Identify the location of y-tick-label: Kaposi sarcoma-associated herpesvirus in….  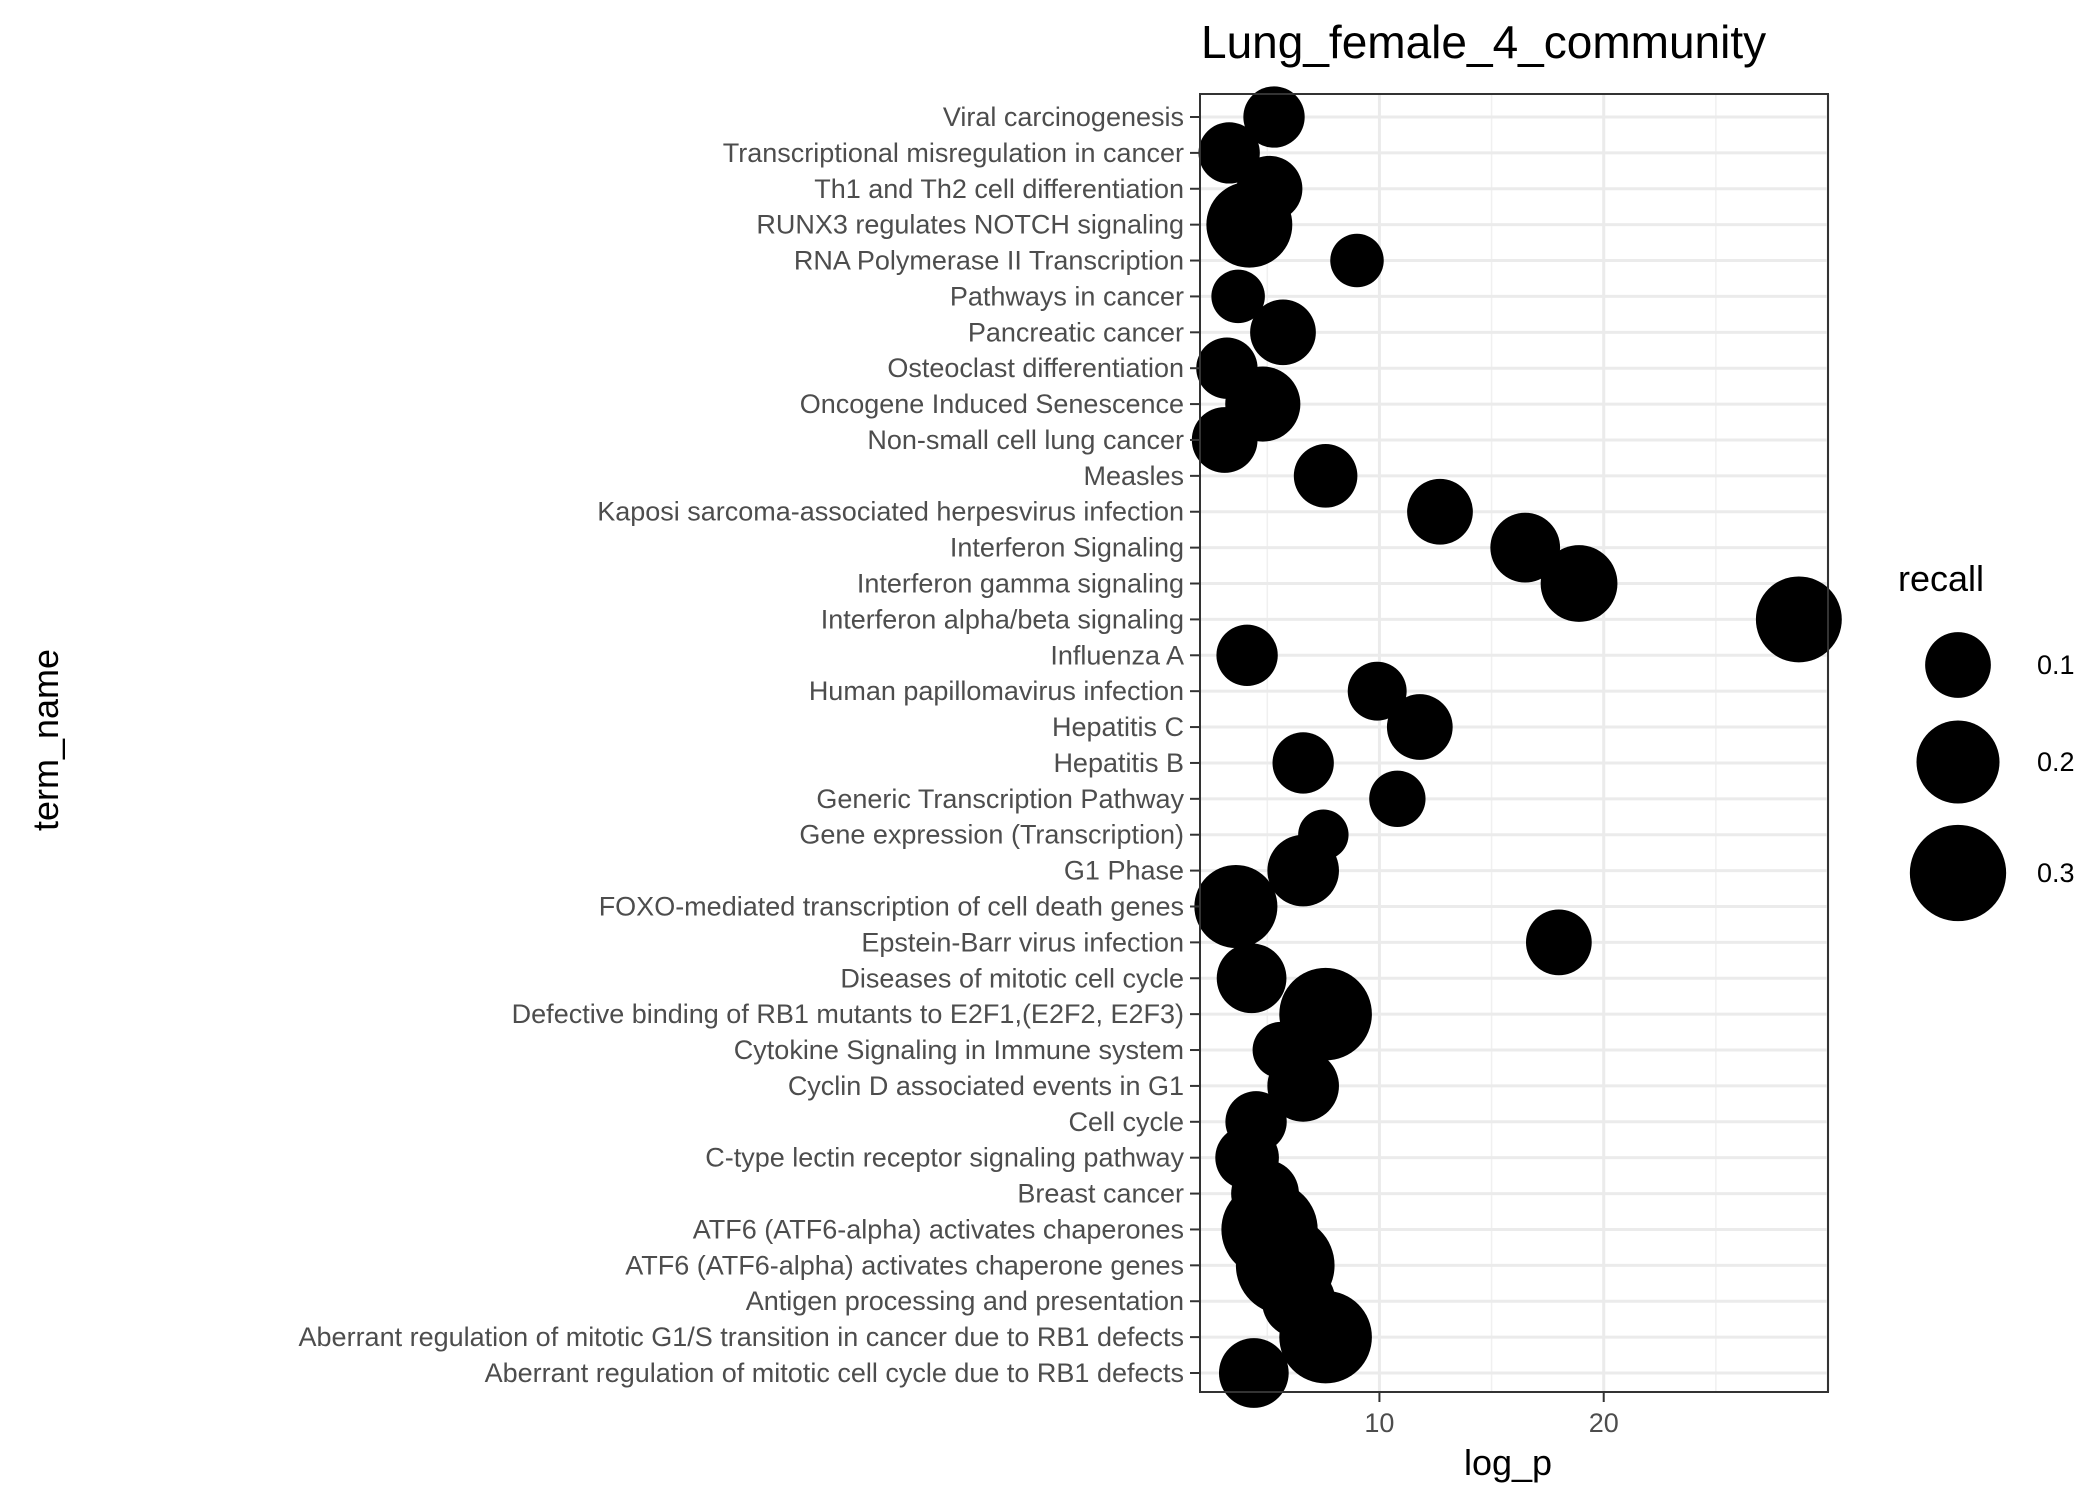
(890, 512).